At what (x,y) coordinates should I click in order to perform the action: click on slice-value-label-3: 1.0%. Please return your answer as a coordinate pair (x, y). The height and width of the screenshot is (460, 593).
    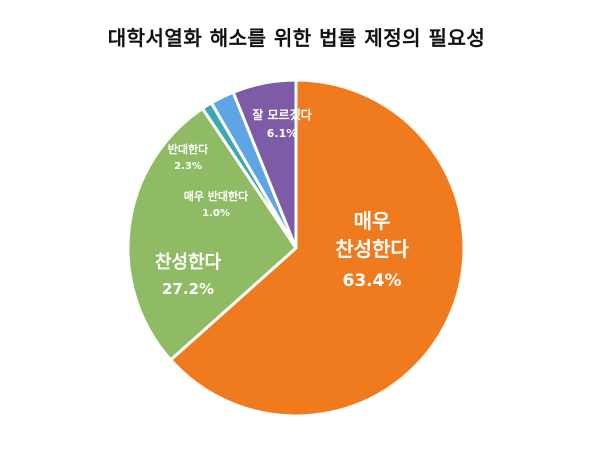
    Looking at the image, I should click on (216, 213).